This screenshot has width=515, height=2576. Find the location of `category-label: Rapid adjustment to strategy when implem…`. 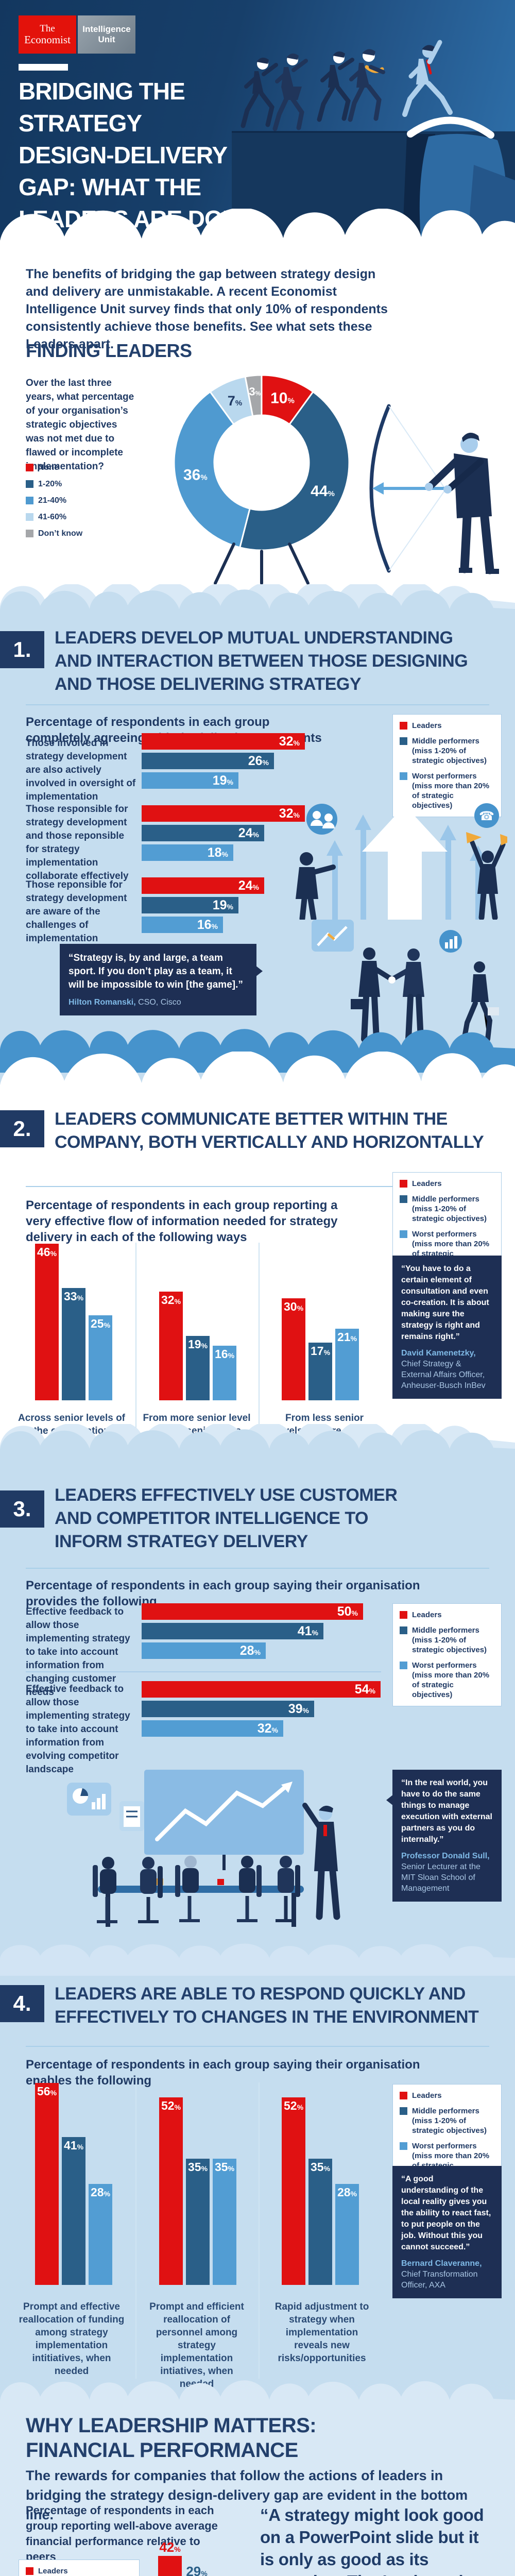

category-label: Rapid adjustment to strategy when implem… is located at coordinates (322, 2332).